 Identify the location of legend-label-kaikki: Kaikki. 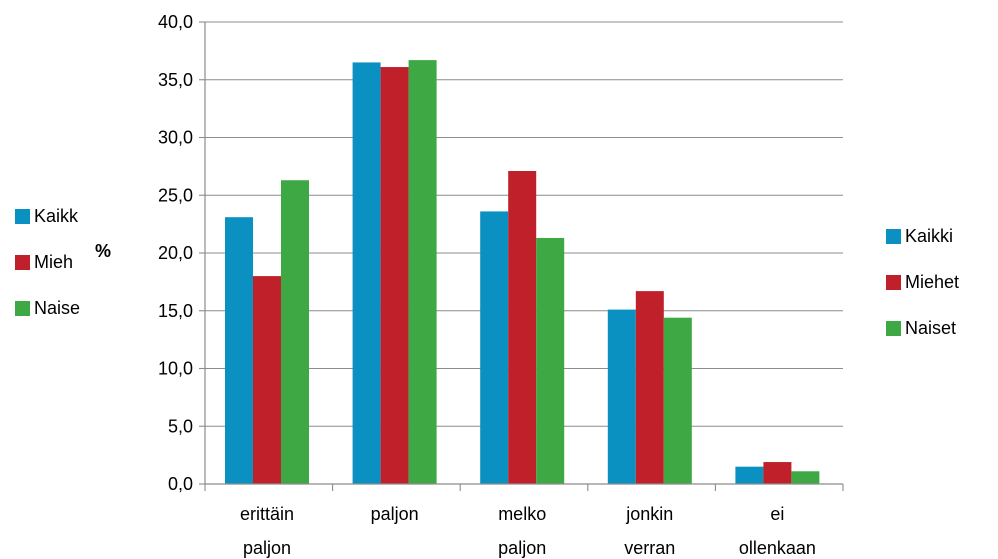
(929, 236).